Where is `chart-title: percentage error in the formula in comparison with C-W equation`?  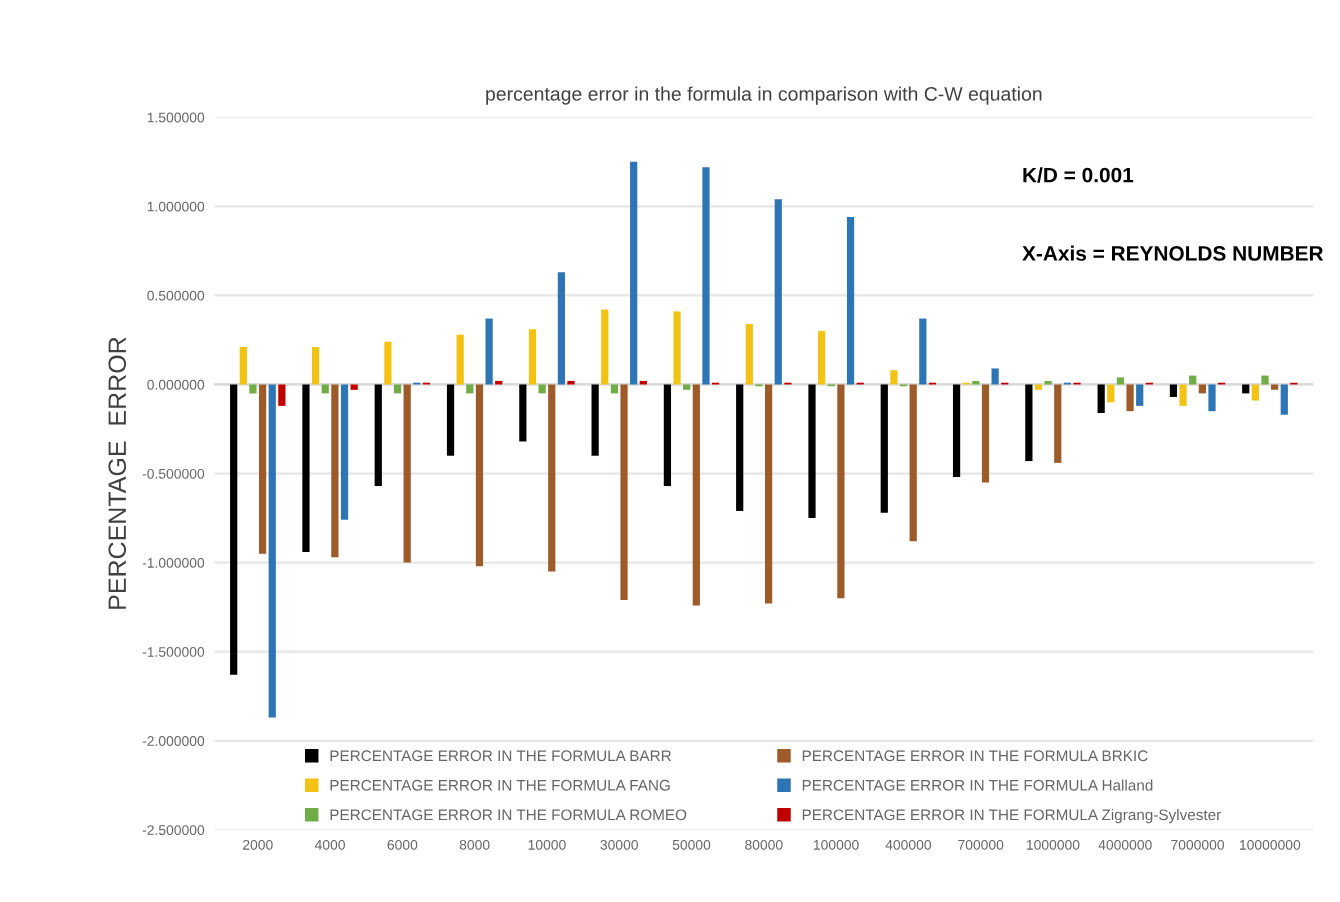
chart-title: percentage error in the formula in comparison with C-W equation is located at coordinates (764, 95).